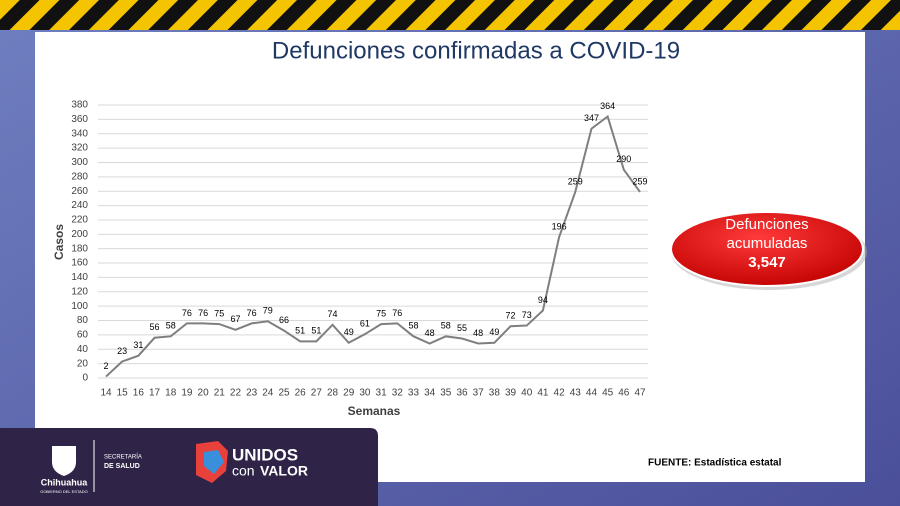  I want to click on unidos-icon-inner, so click(214, 462).